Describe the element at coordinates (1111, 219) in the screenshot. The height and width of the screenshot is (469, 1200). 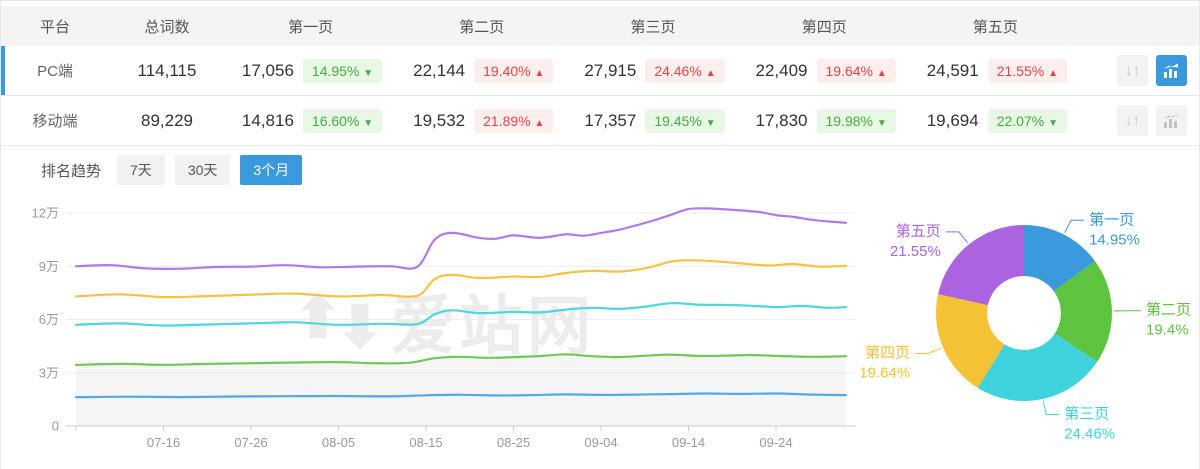
I see `svg-text: 第一页` at that location.